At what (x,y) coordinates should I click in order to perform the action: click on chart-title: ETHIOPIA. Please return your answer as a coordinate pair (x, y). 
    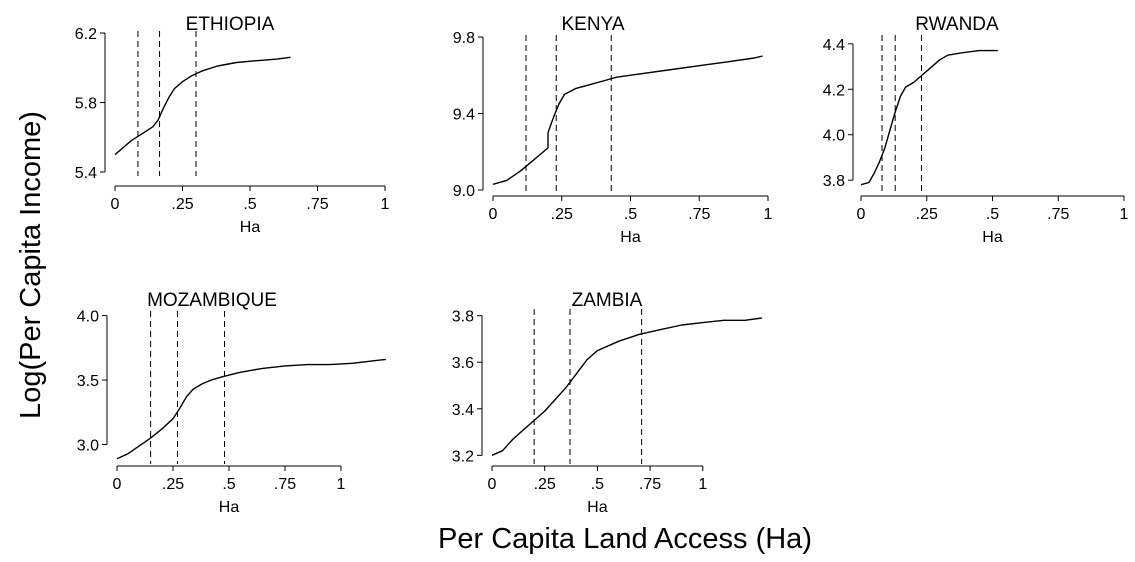
    Looking at the image, I should click on (230, 24).